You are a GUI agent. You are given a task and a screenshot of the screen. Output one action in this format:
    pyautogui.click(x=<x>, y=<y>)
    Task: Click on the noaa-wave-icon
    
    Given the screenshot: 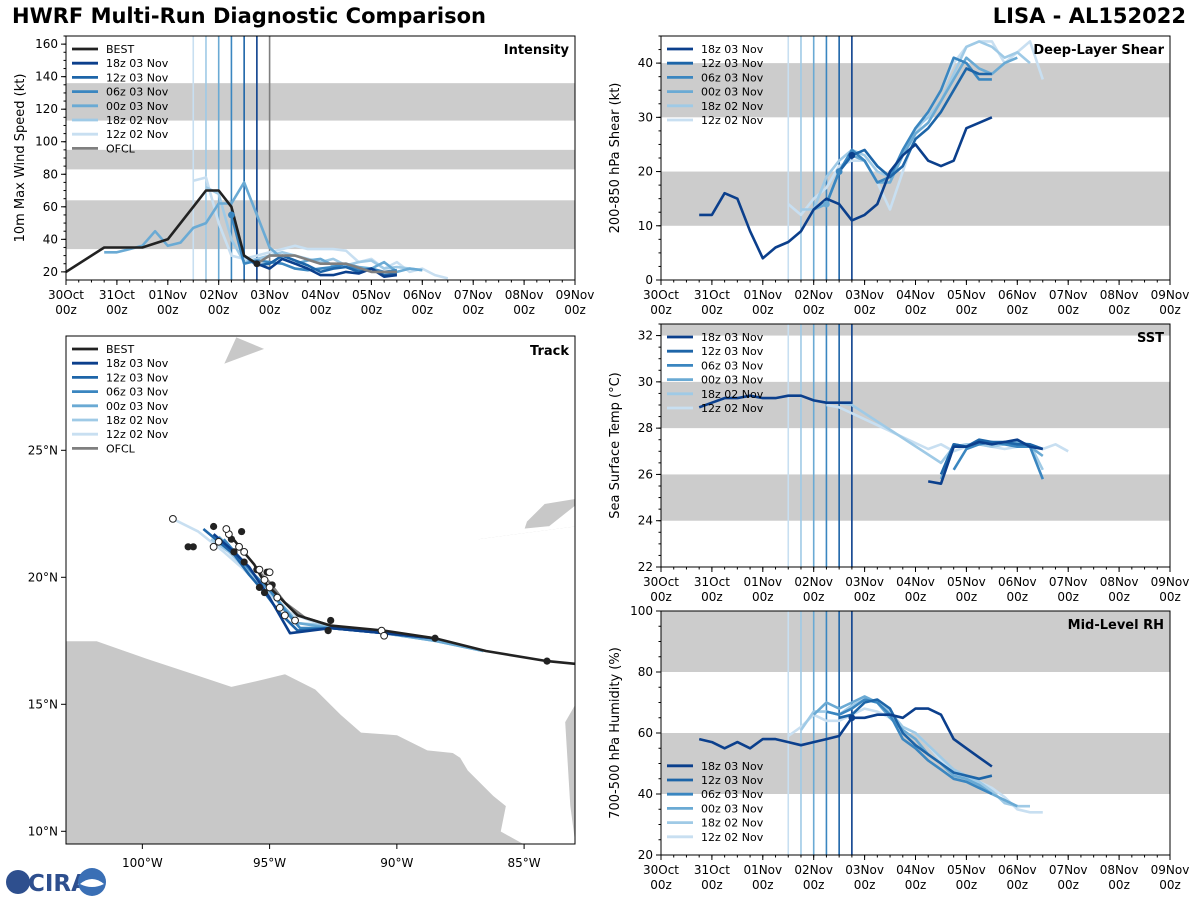 What is the action you would take?
    pyautogui.click(x=92, y=883)
    